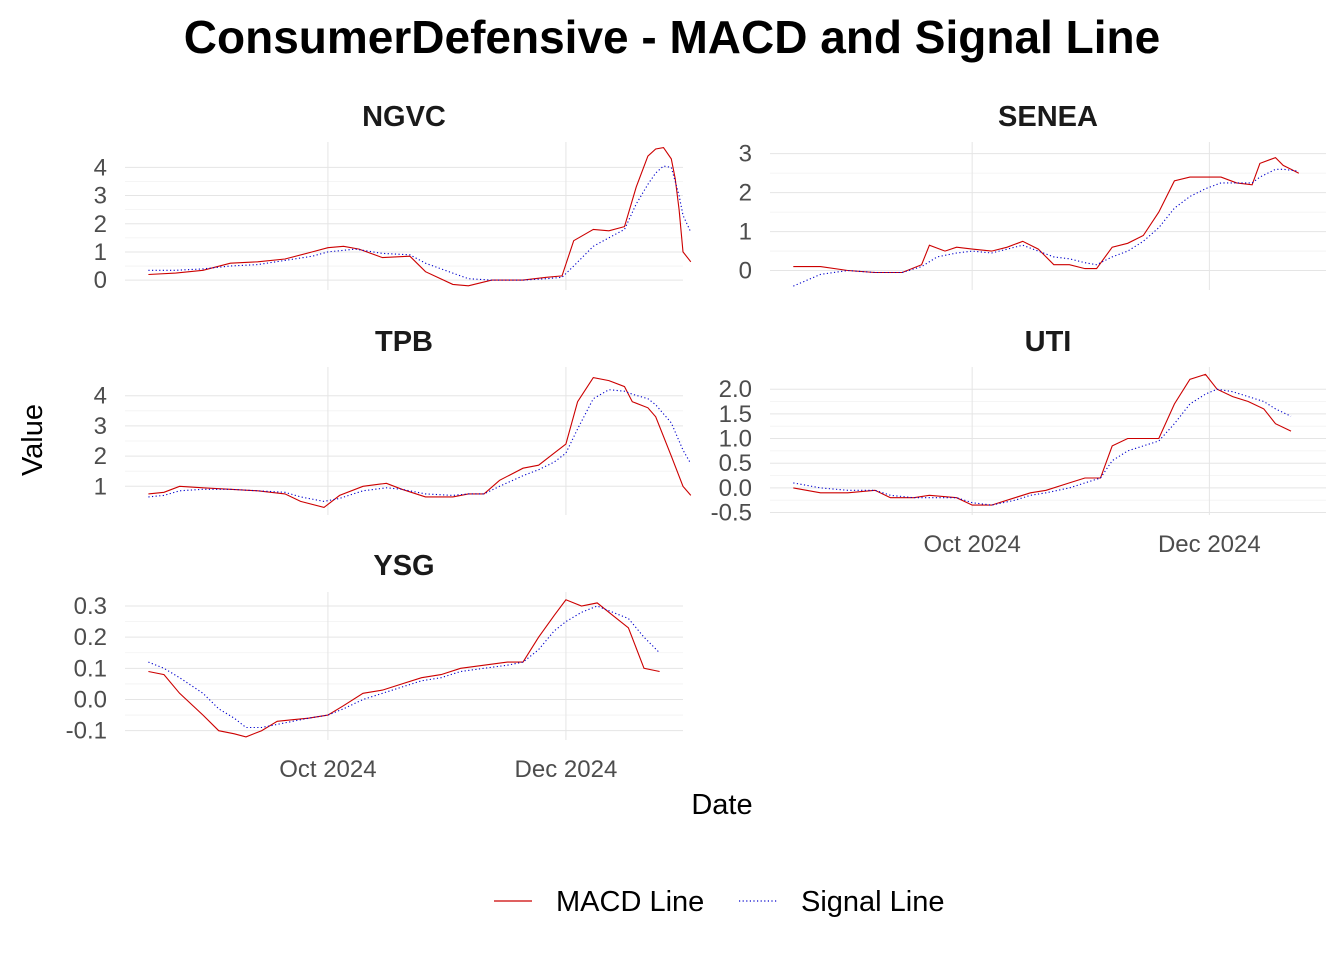  Describe the element at coordinates (90, 606) in the screenshot. I see `y-tick-label: 0.3` at that location.